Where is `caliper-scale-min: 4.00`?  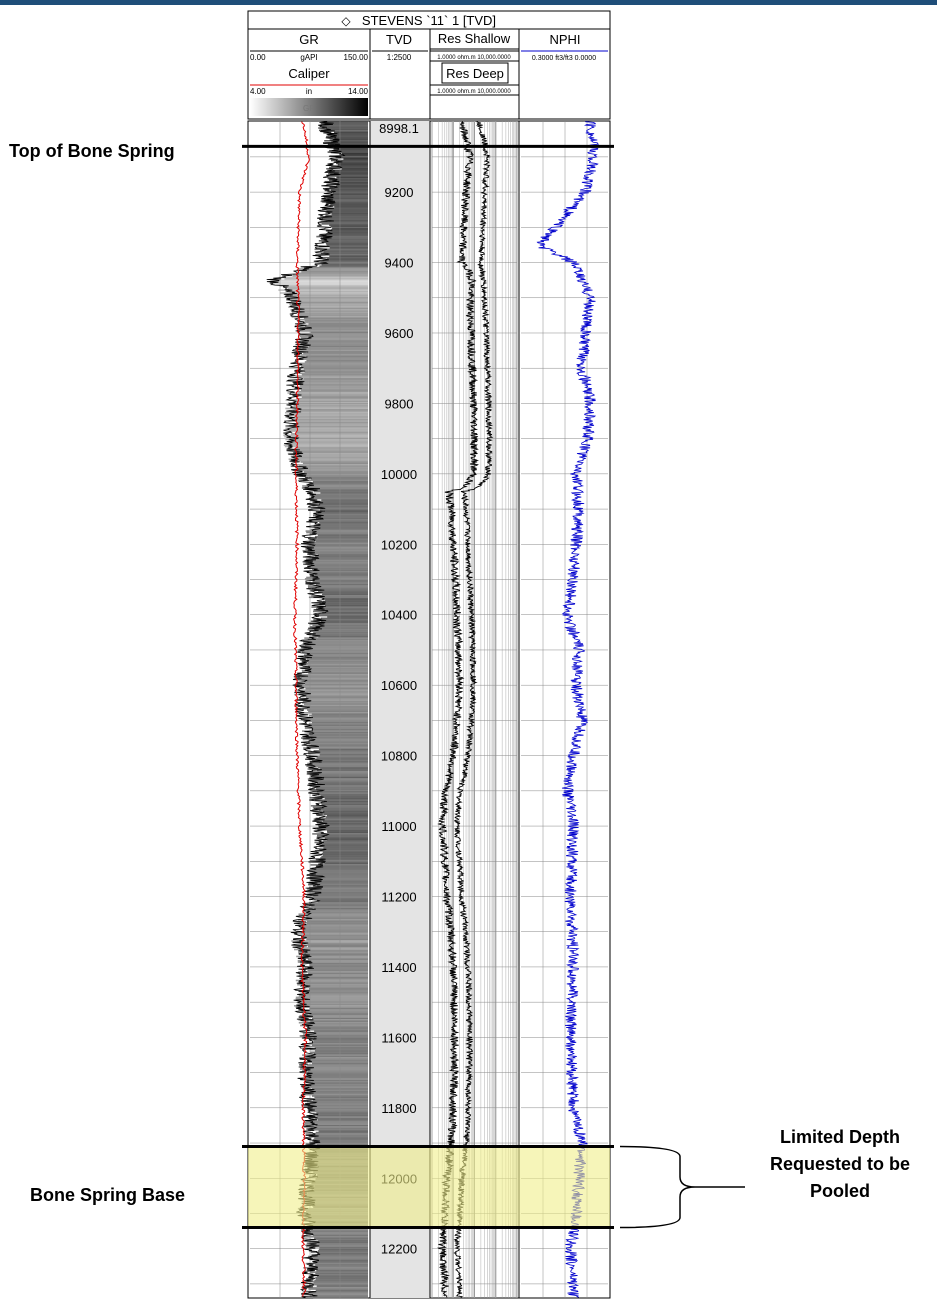
caliper-scale-min: 4.00 is located at coordinates (258, 91).